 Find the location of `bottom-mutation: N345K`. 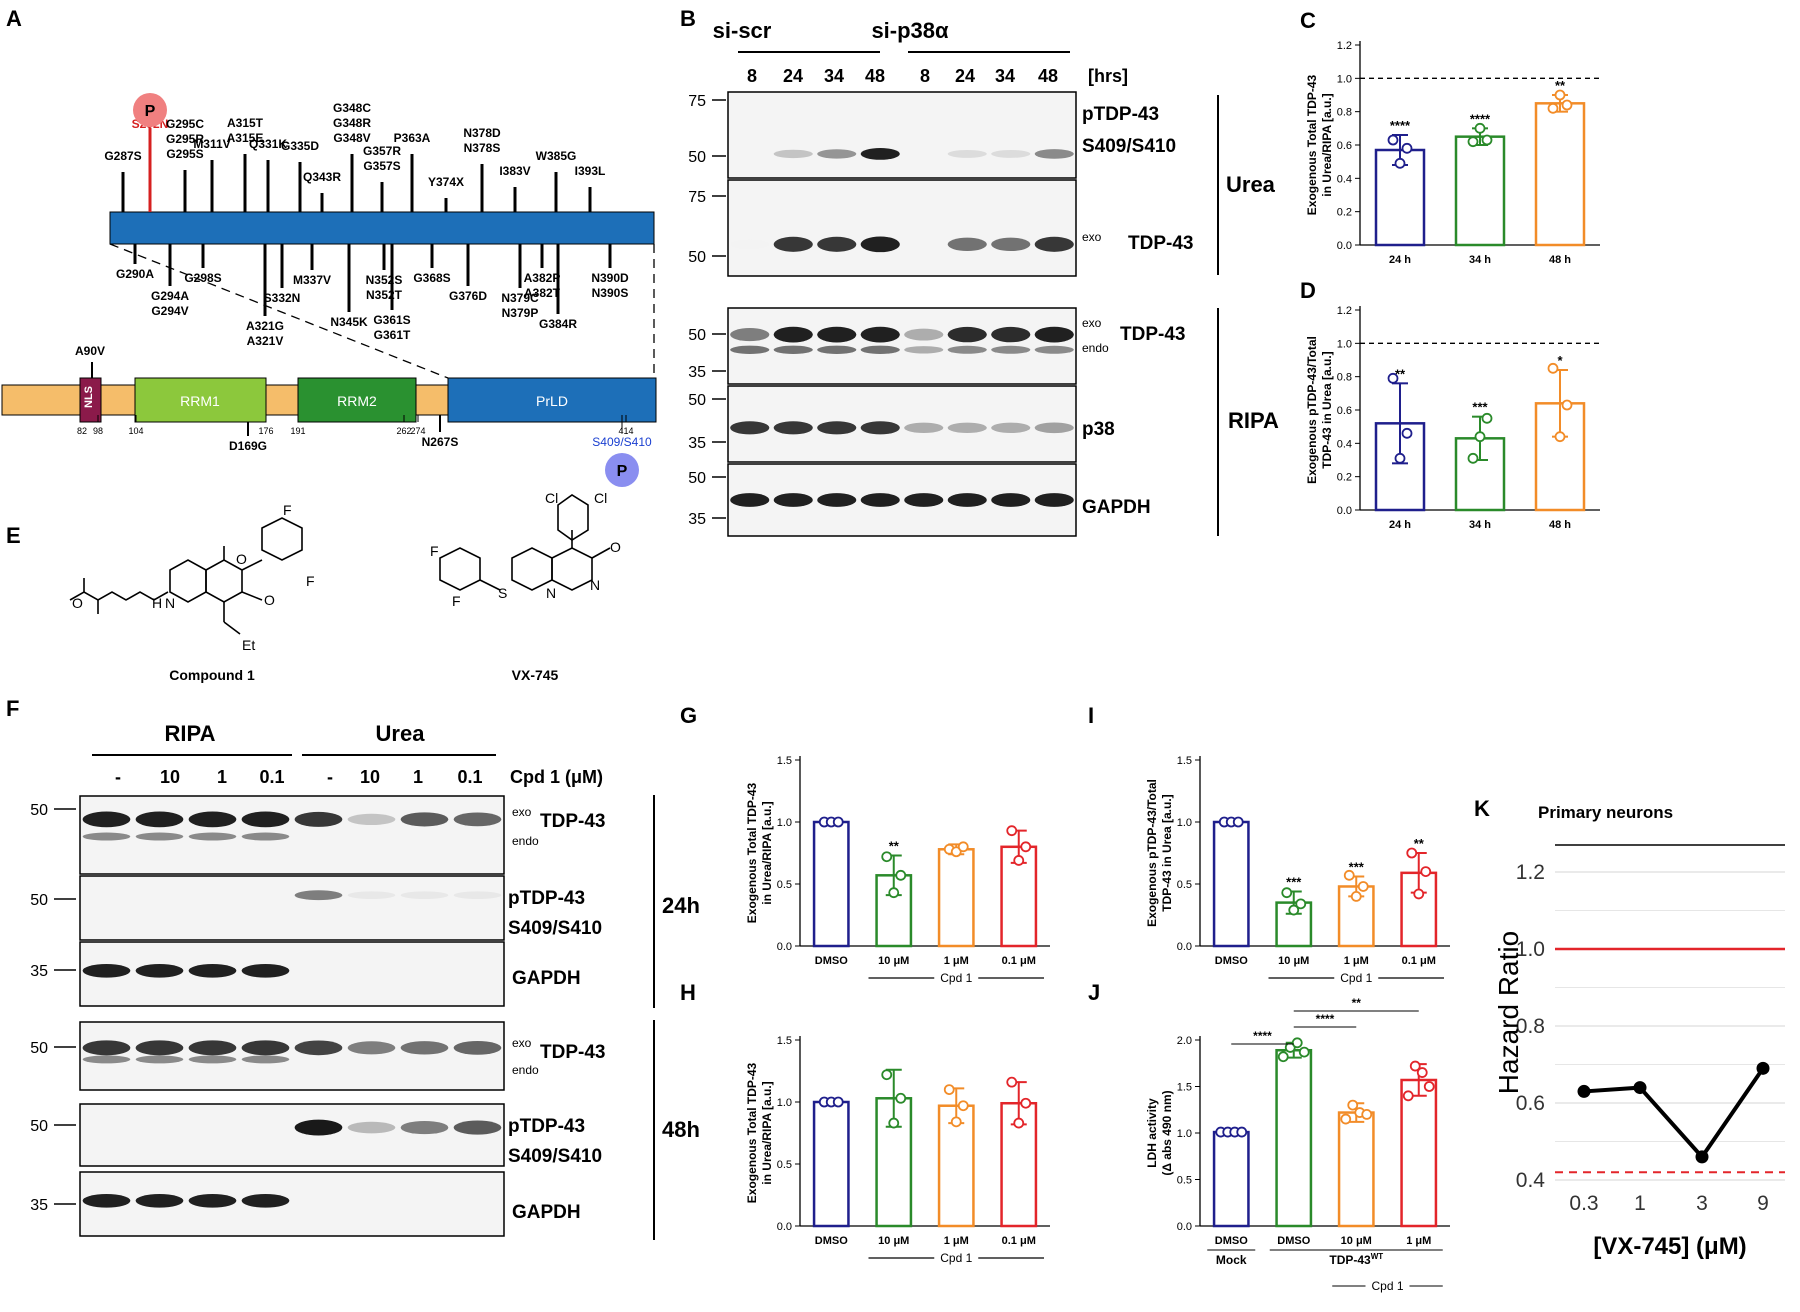

bottom-mutation: N345K is located at coordinates (349, 322).